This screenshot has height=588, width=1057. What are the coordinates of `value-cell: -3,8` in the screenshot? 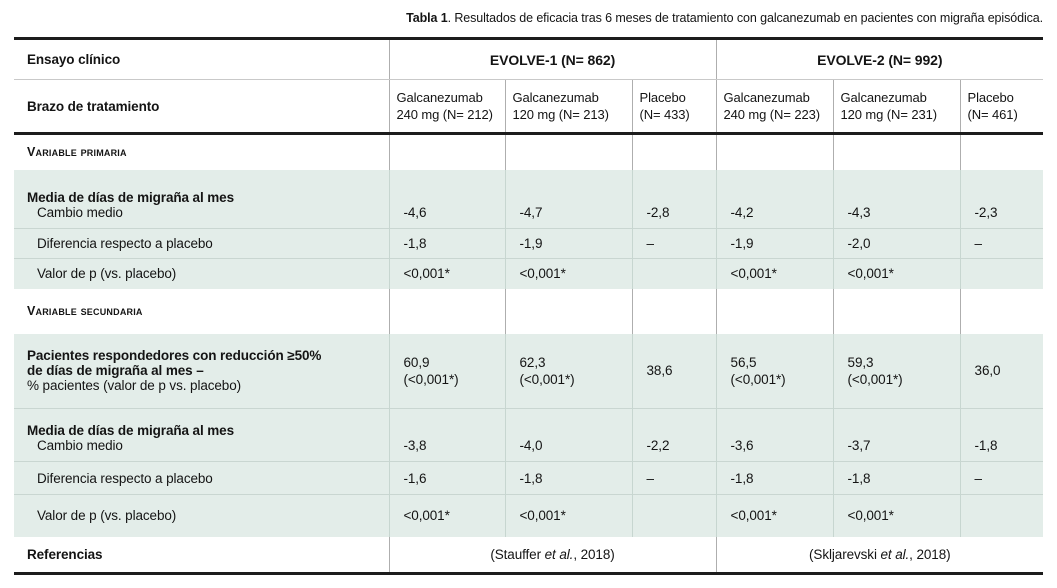 It's located at (446, 435).